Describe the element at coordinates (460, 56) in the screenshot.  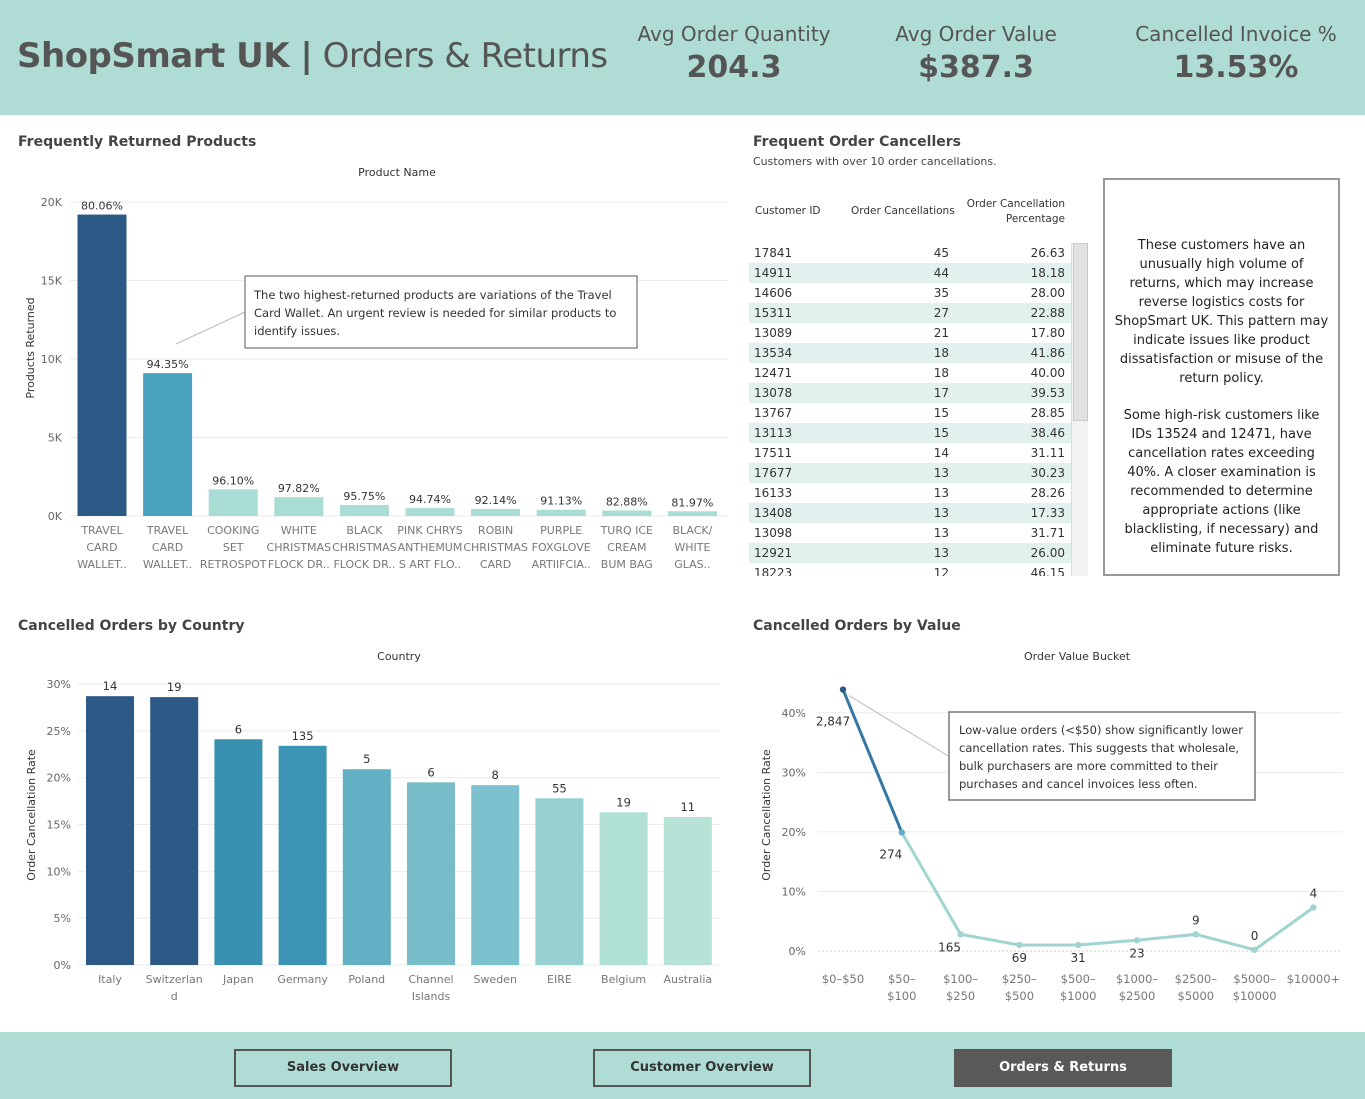
I see `title-section: Orders & Returns` at that location.